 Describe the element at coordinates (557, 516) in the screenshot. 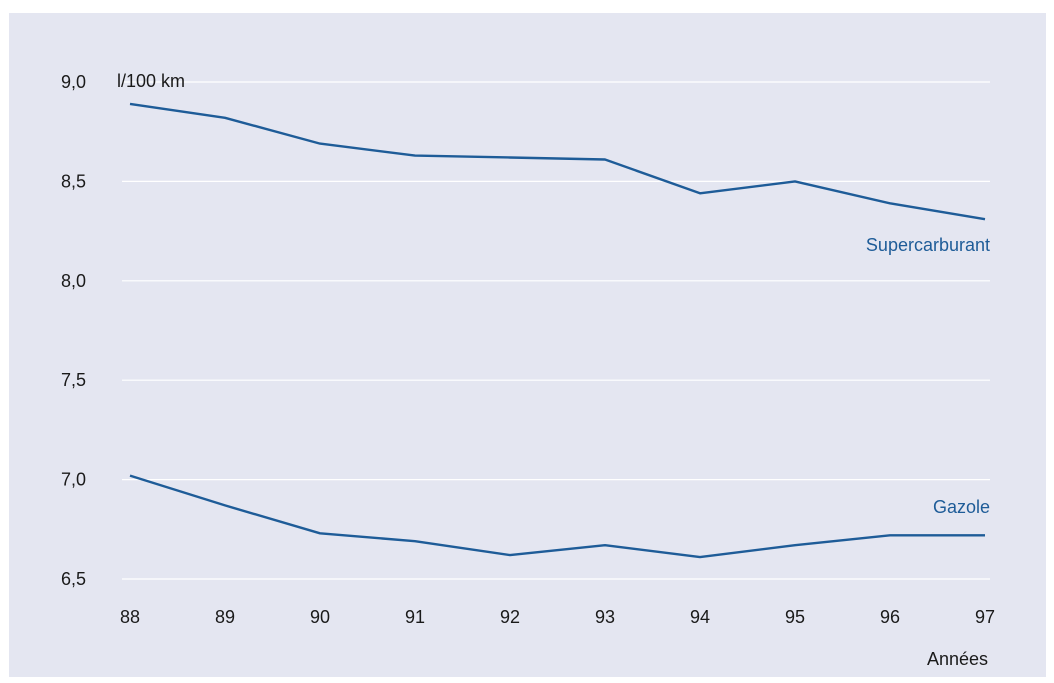

I see `series-line-gazole` at that location.